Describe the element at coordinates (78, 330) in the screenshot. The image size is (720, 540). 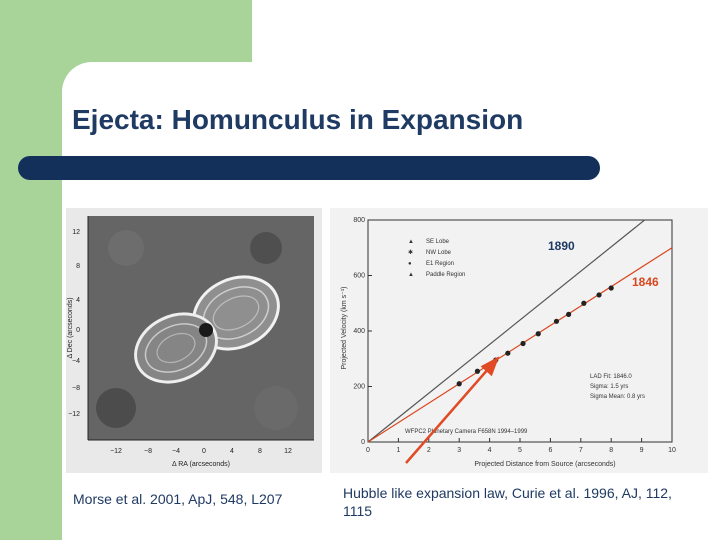
I see `ytick-label: 0` at that location.